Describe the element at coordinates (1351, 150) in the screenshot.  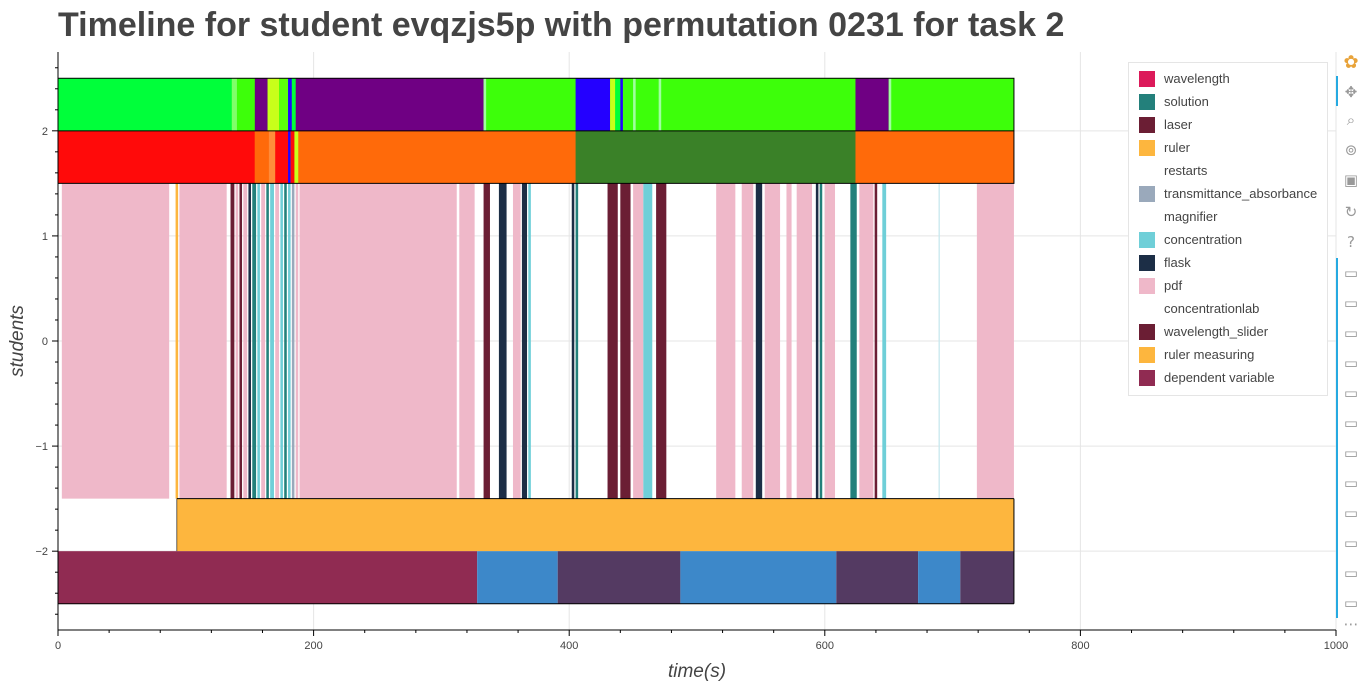
I see `wheel-zoom-tool-icon: ⊚` at that location.